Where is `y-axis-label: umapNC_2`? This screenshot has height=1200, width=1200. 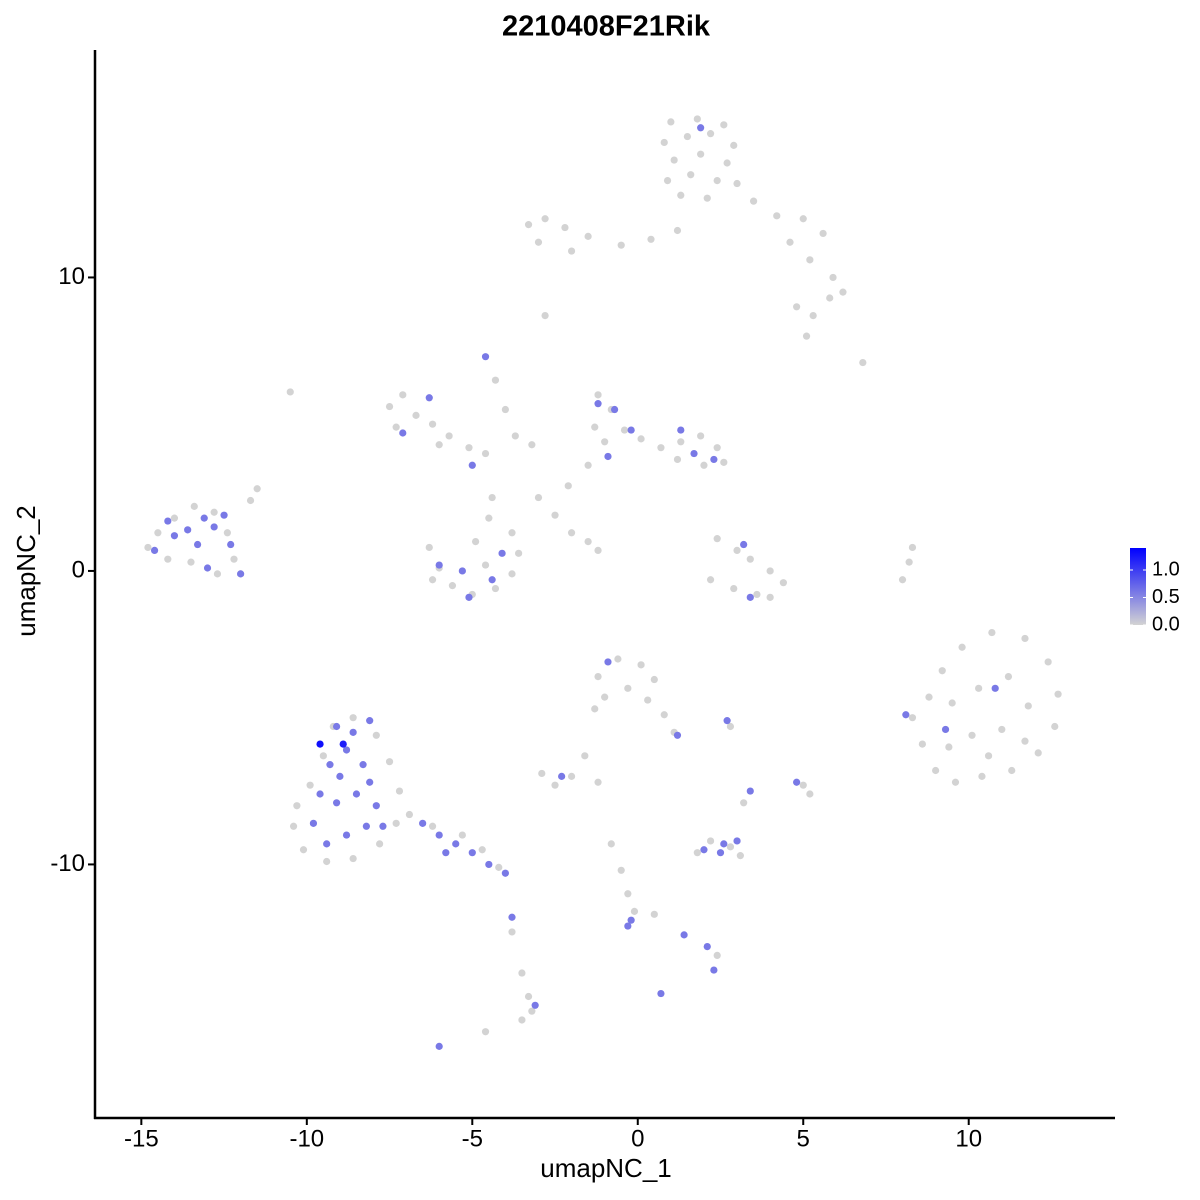
y-axis-label: umapNC_2 is located at coordinates (26, 571).